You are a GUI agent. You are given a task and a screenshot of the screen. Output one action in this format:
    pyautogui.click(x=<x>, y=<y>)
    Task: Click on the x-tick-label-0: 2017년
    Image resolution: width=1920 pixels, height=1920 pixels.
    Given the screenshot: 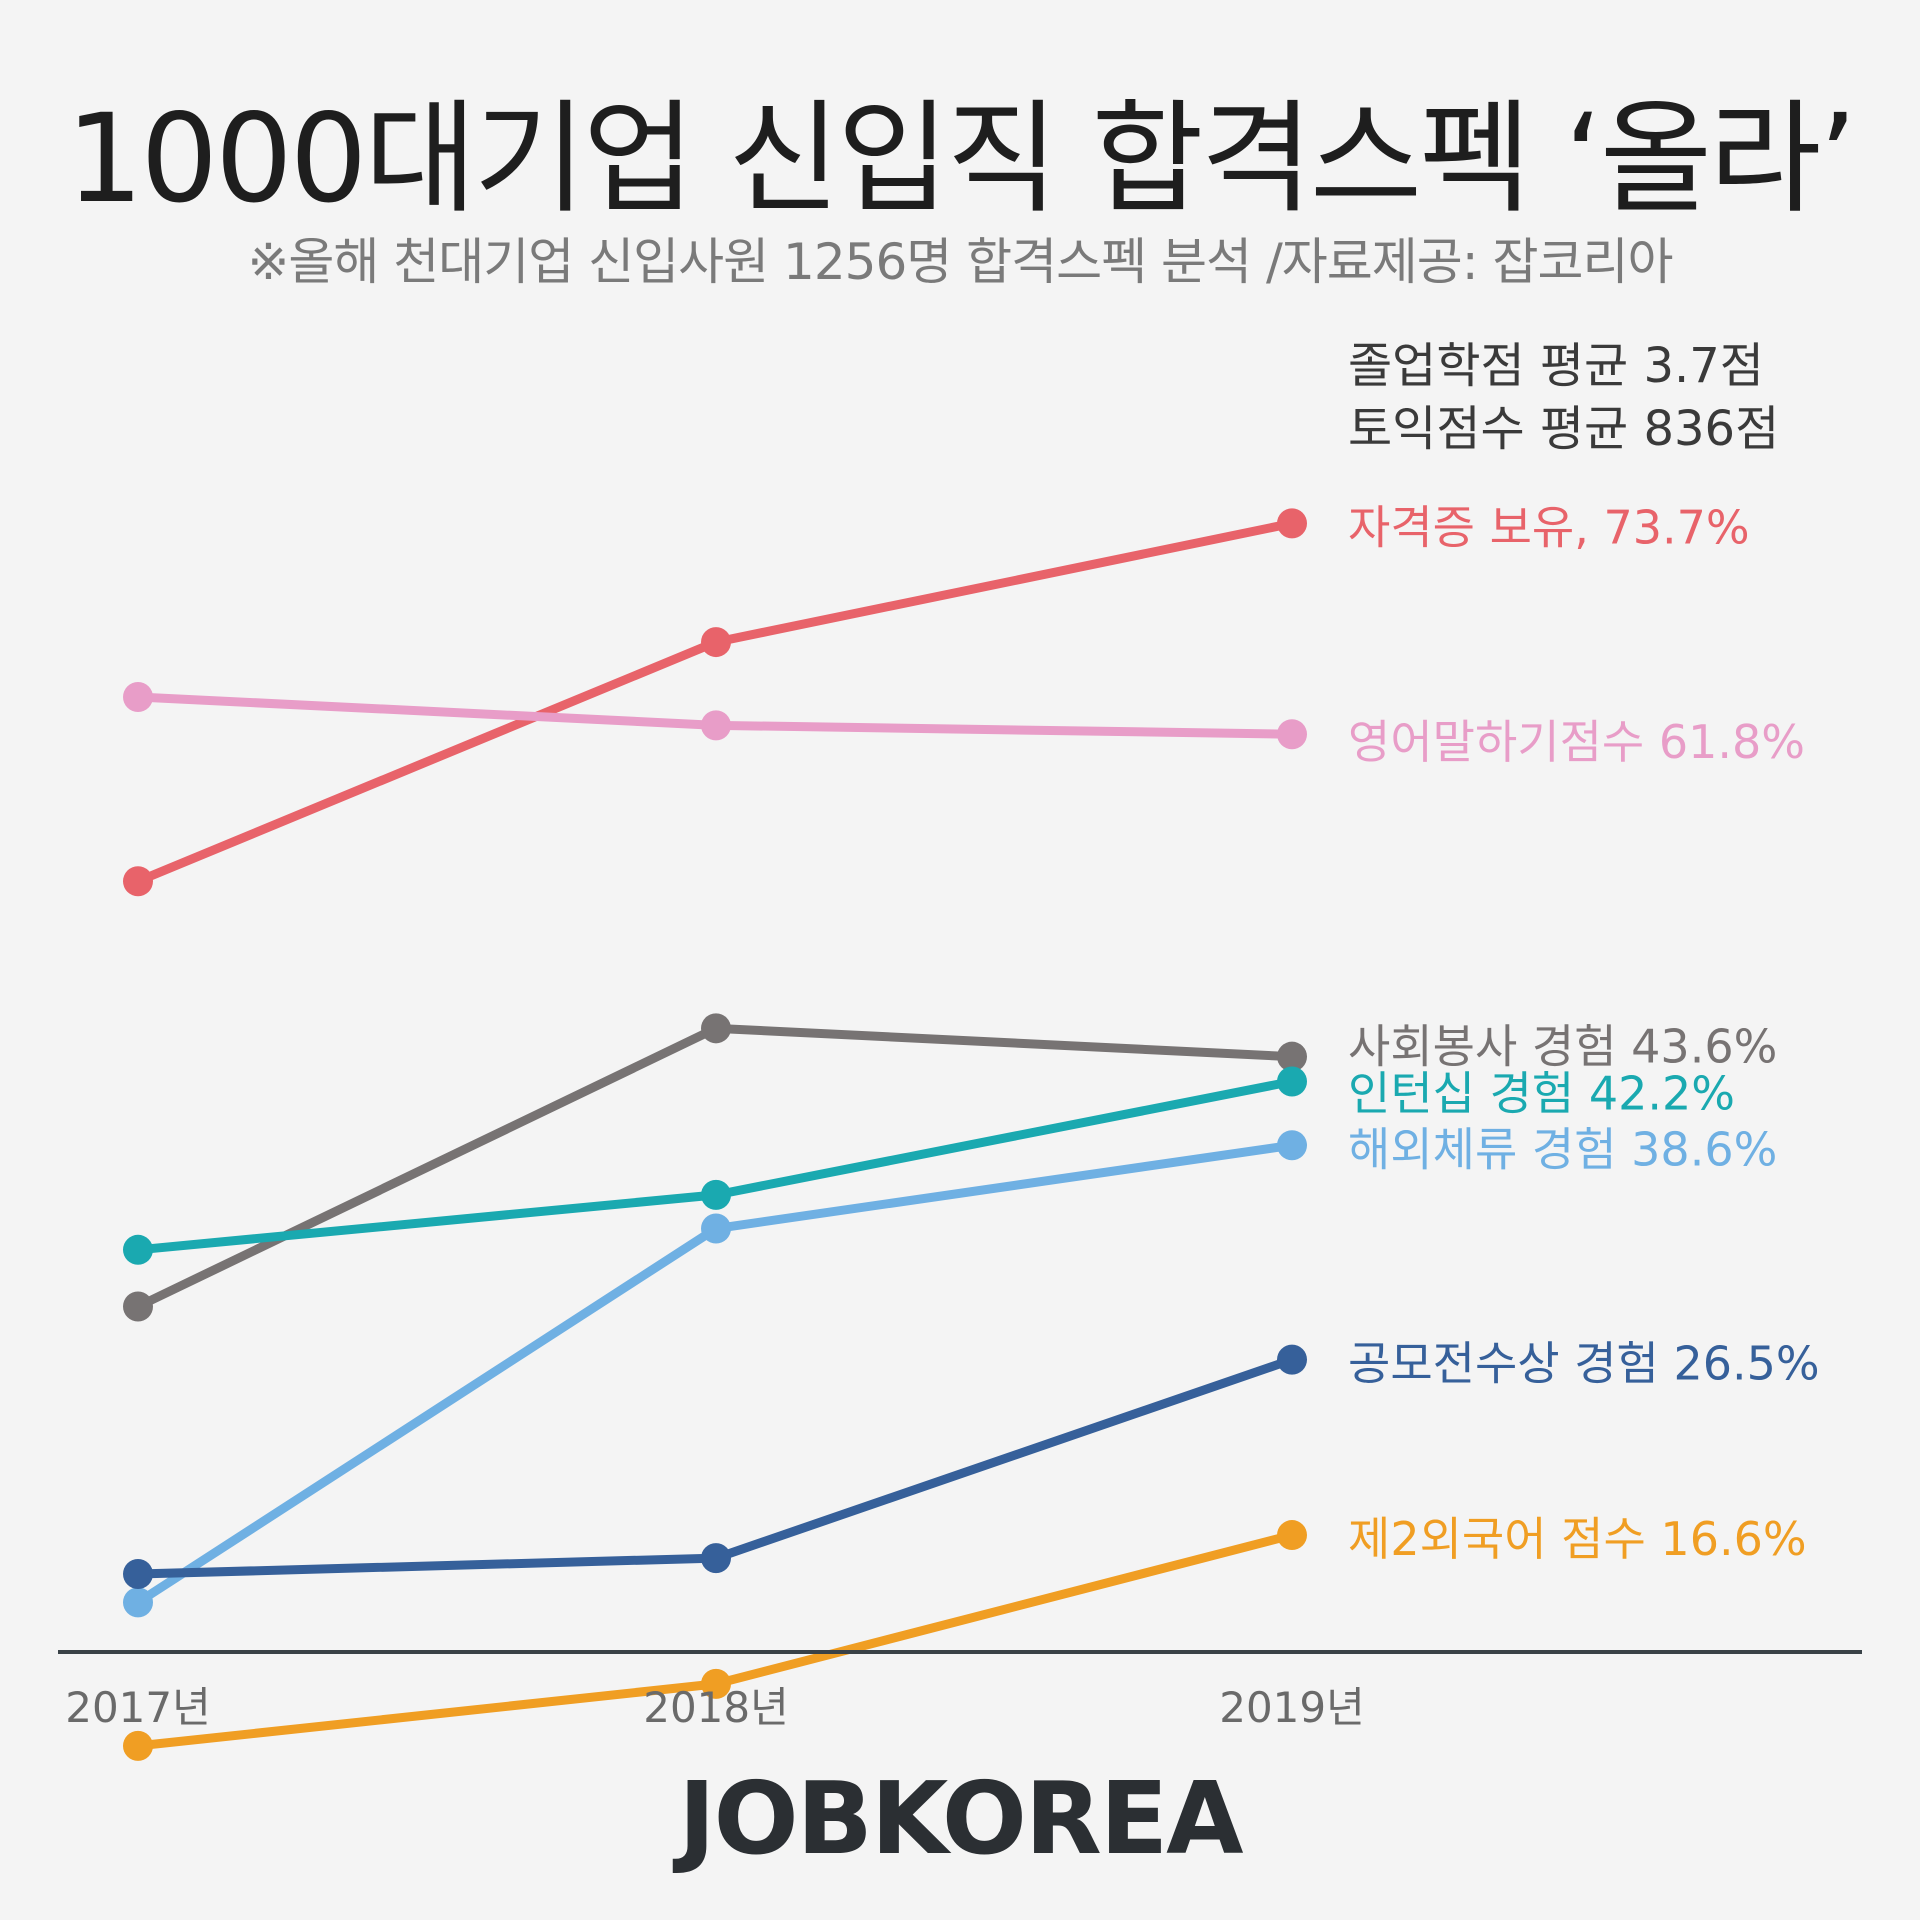 What is the action you would take?
    pyautogui.click(x=138, y=1707)
    